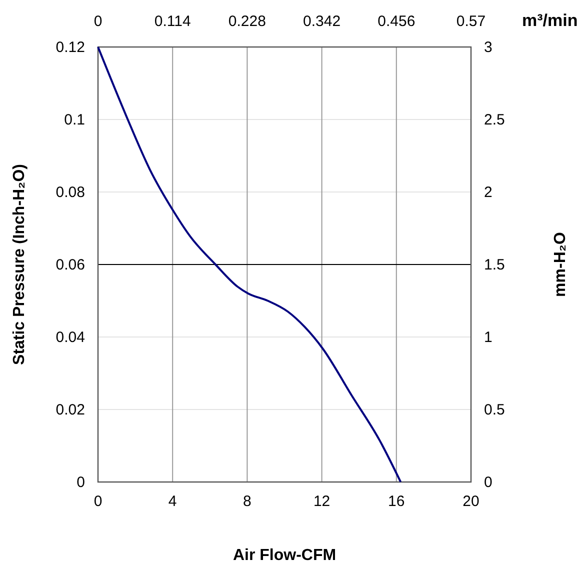 The width and height of the screenshot is (583, 581). Describe the element at coordinates (494, 410) in the screenshot. I see `y2-tick-label: 0.5` at that location.